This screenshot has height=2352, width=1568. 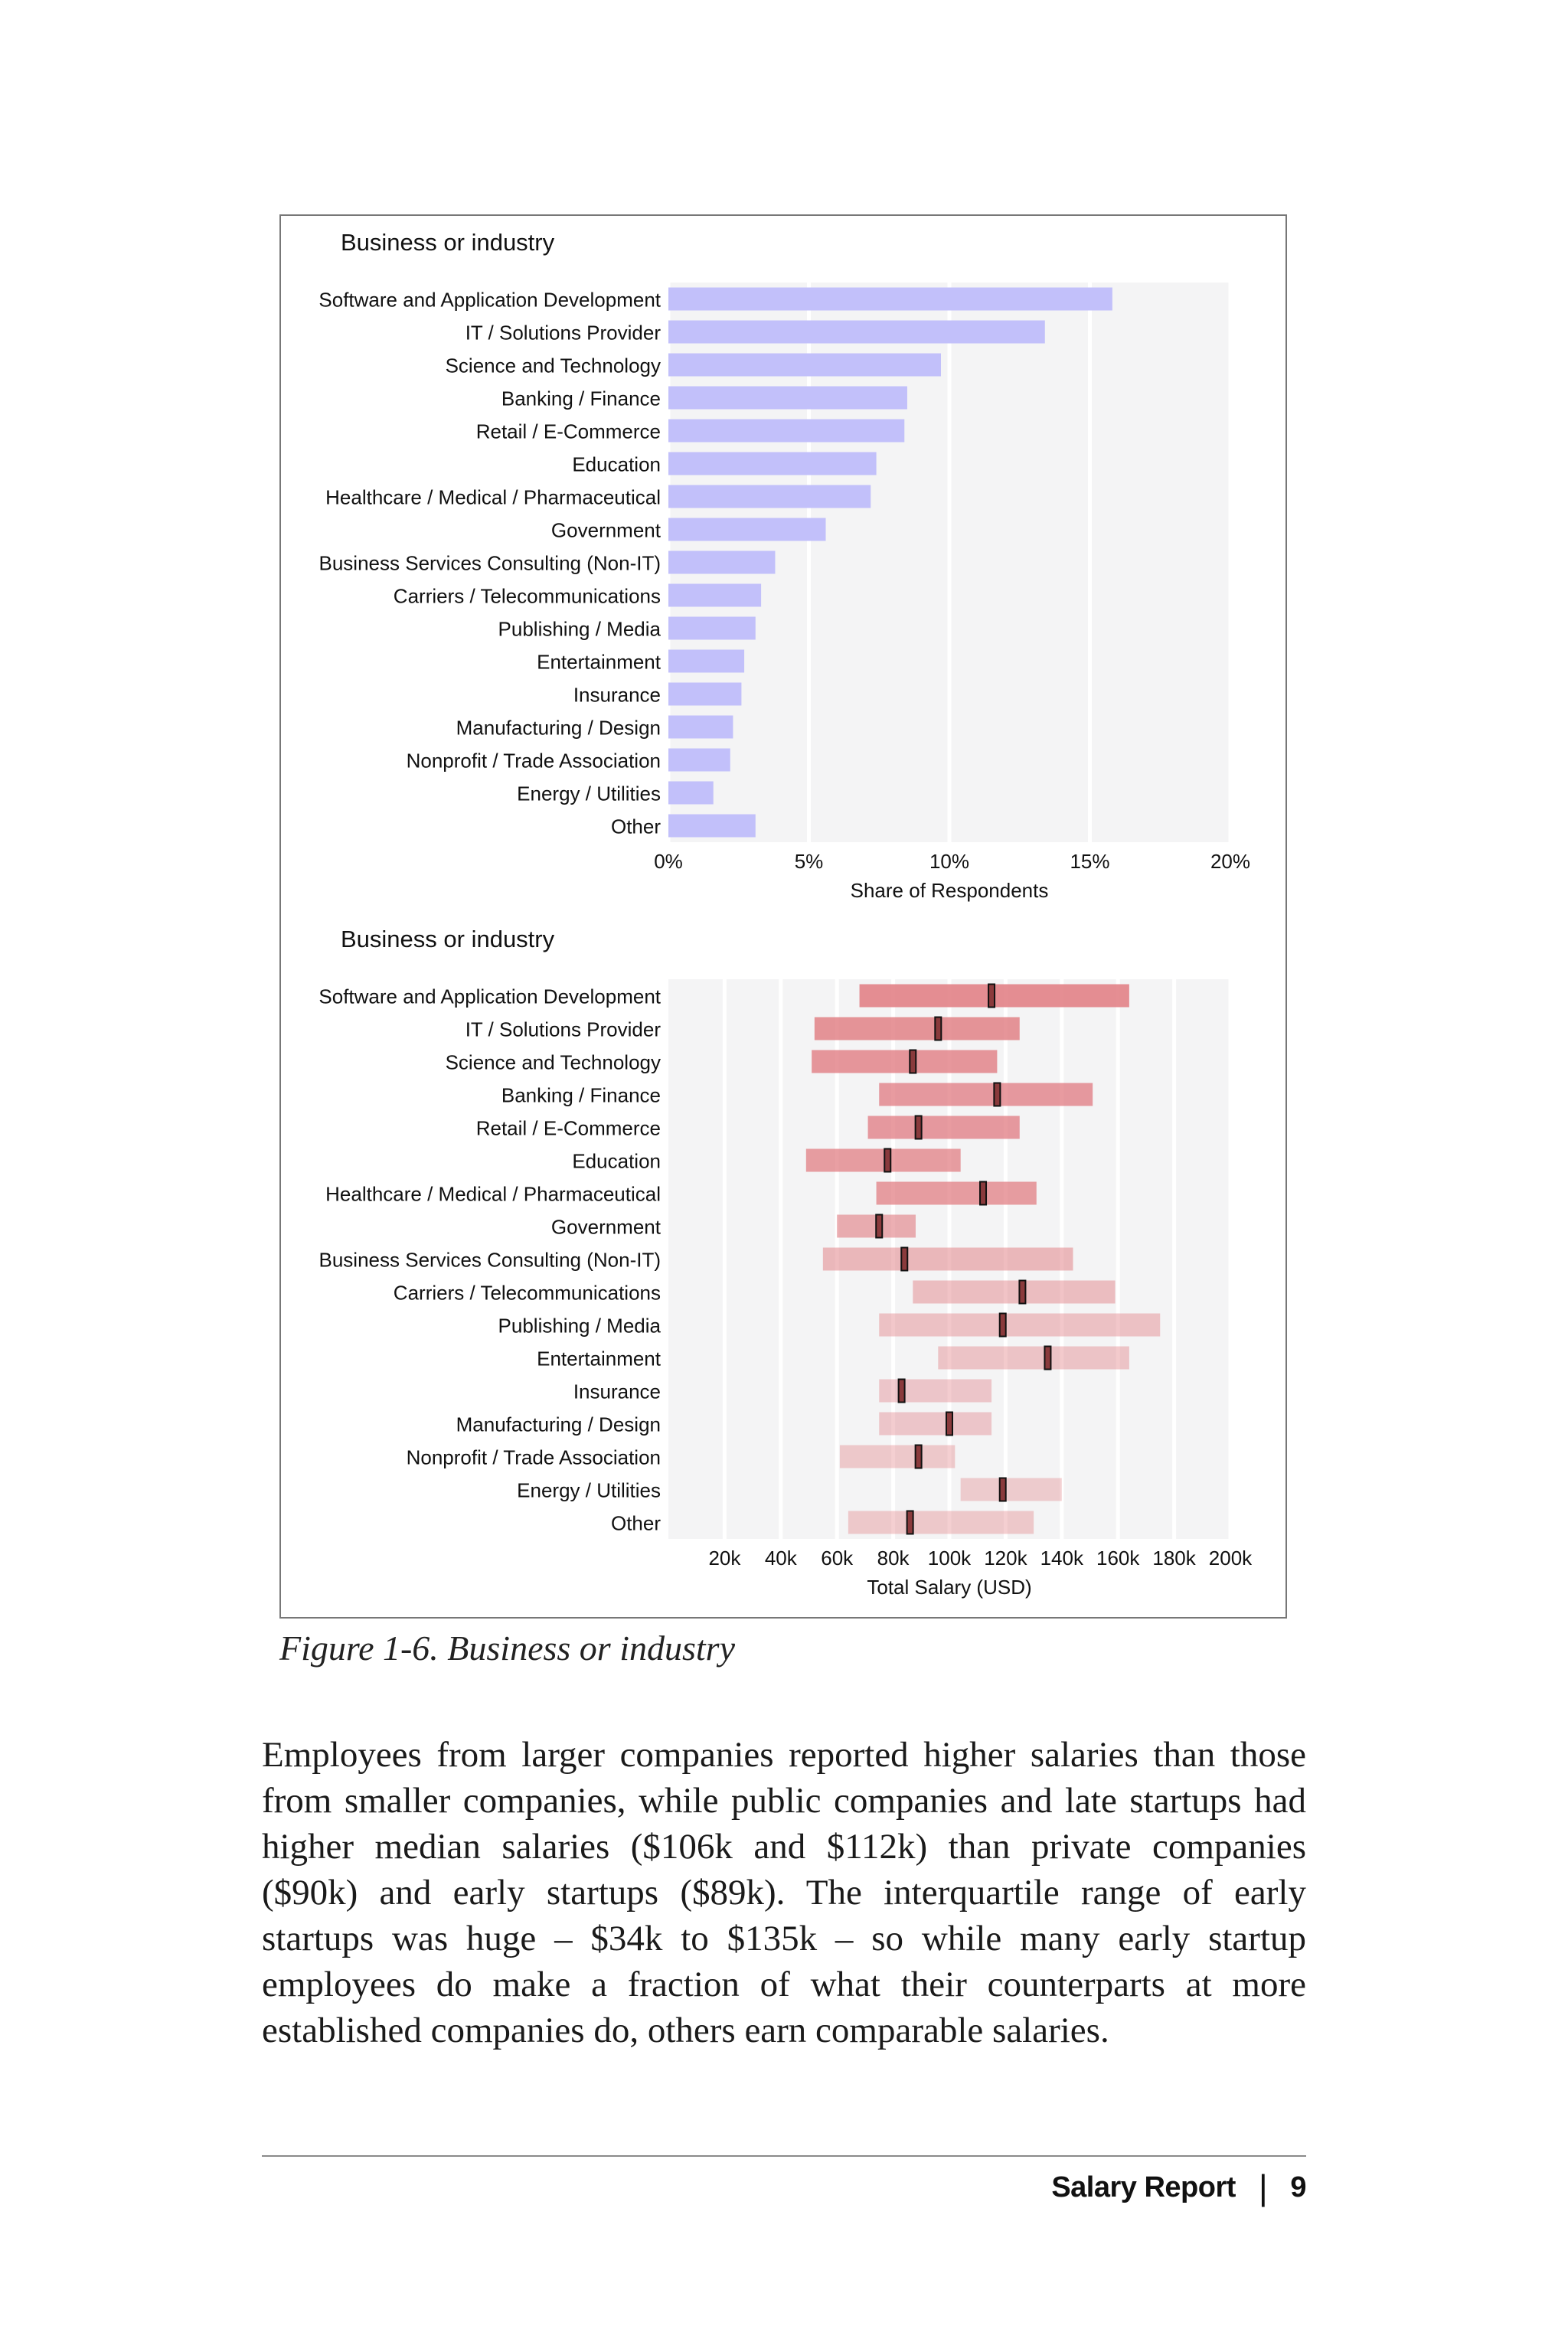 What do you see at coordinates (553, 365) in the screenshot?
I see `share-chart-category-label: Science and Technology` at bounding box center [553, 365].